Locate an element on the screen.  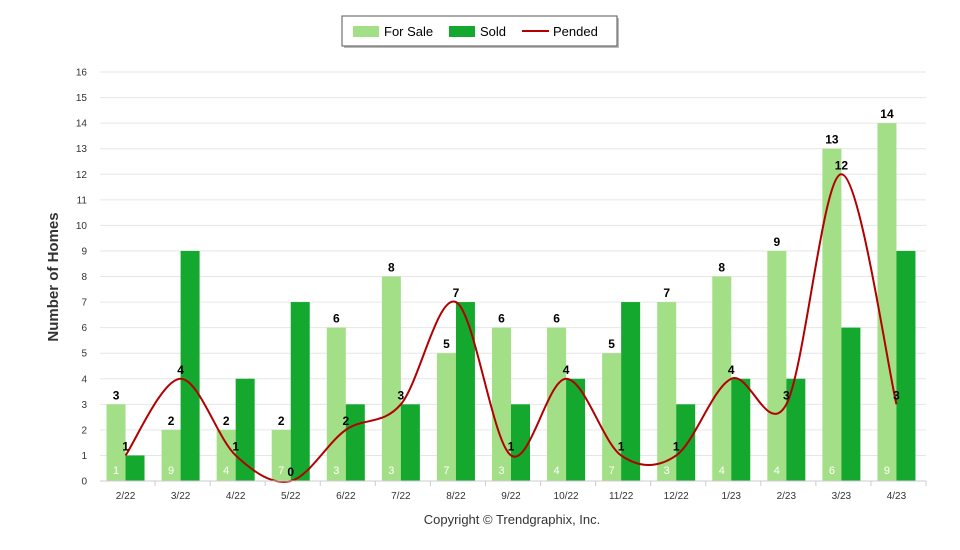
x-tick-label: 11/22 is located at coordinates (621, 496).